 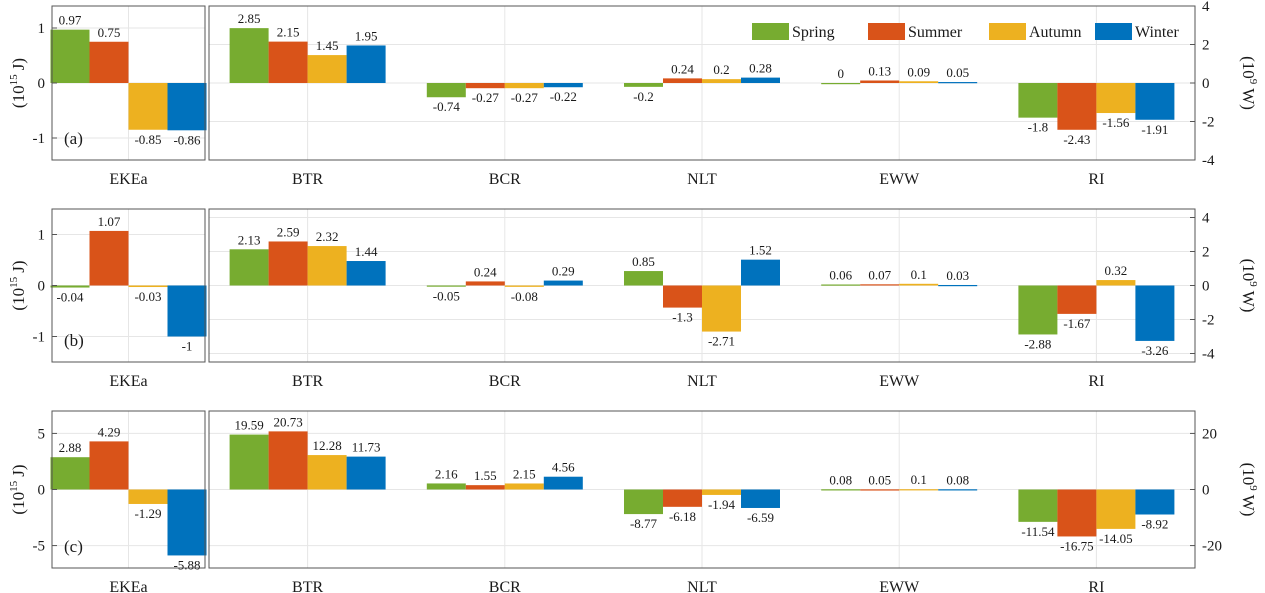 I want to click on data-label: 1.45, so click(x=327, y=45).